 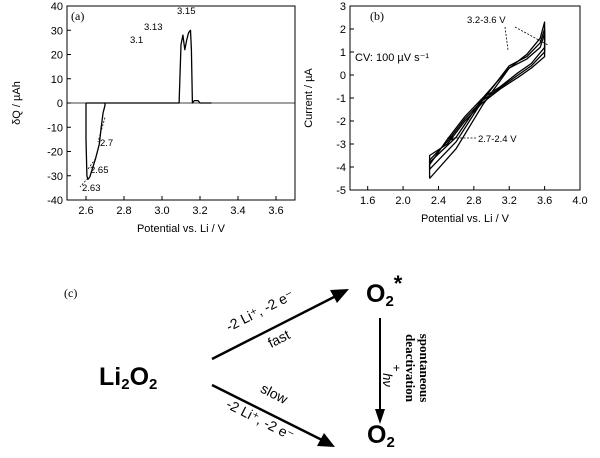 What do you see at coordinates (153, 27) in the screenshot?
I see `annotation-label: 3.13` at bounding box center [153, 27].